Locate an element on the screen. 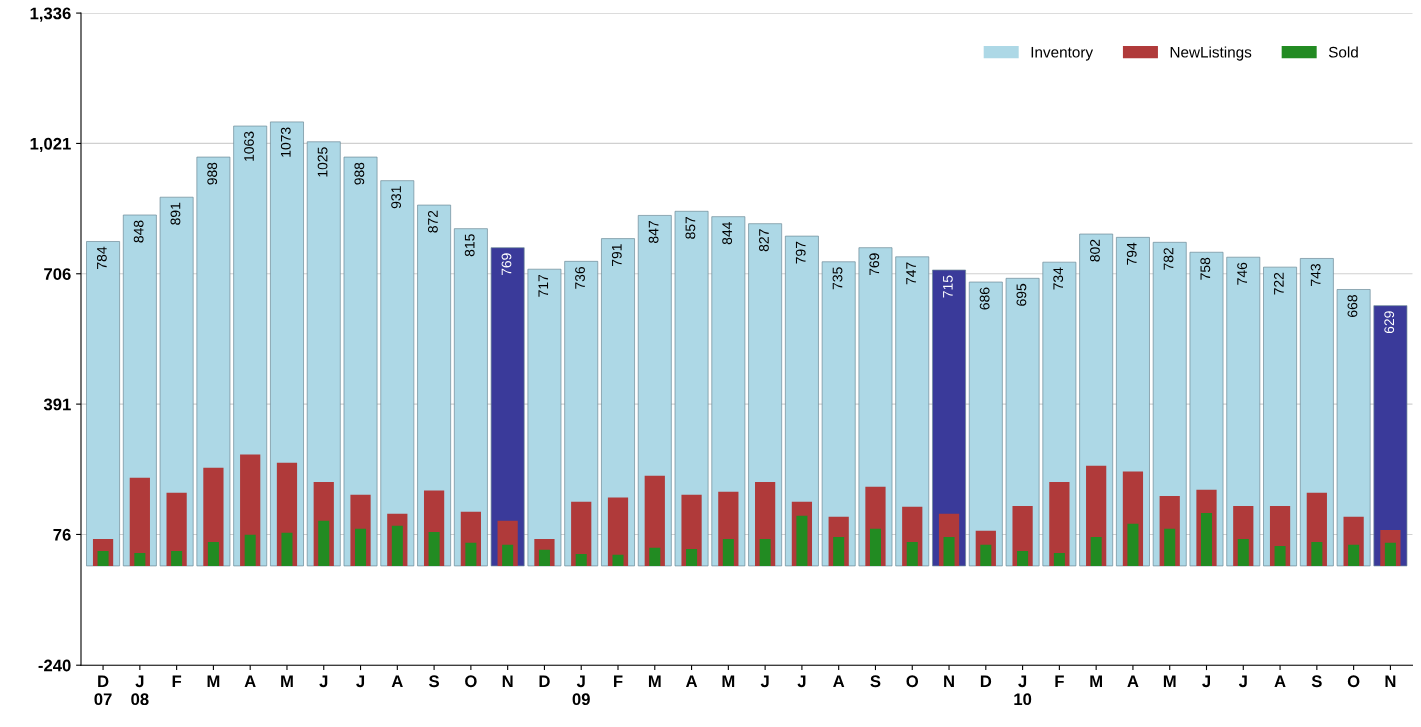  y-tick-label: 706 is located at coordinates (57, 274).